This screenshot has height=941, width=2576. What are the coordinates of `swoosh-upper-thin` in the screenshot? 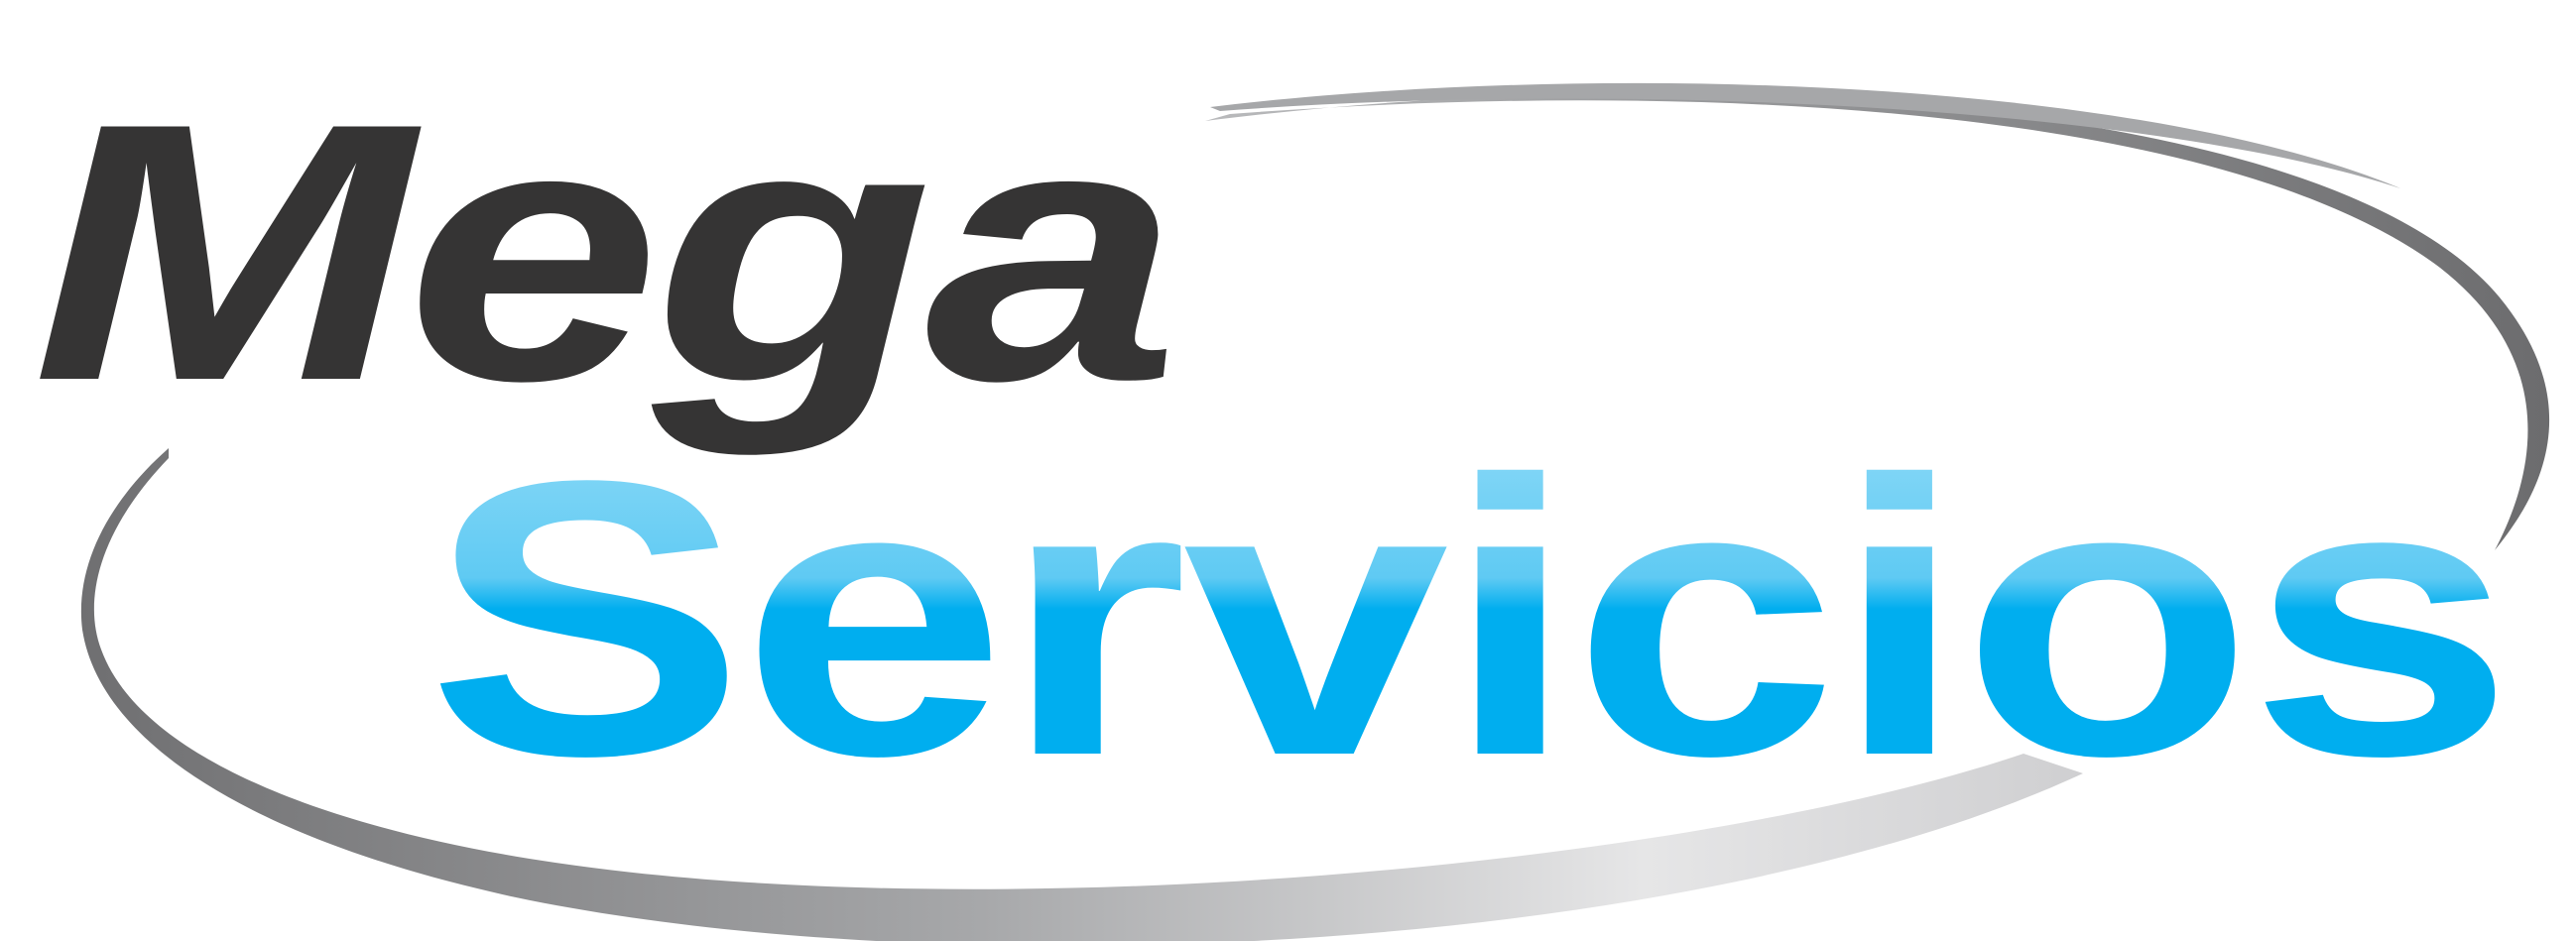 It's located at (1805, 135).